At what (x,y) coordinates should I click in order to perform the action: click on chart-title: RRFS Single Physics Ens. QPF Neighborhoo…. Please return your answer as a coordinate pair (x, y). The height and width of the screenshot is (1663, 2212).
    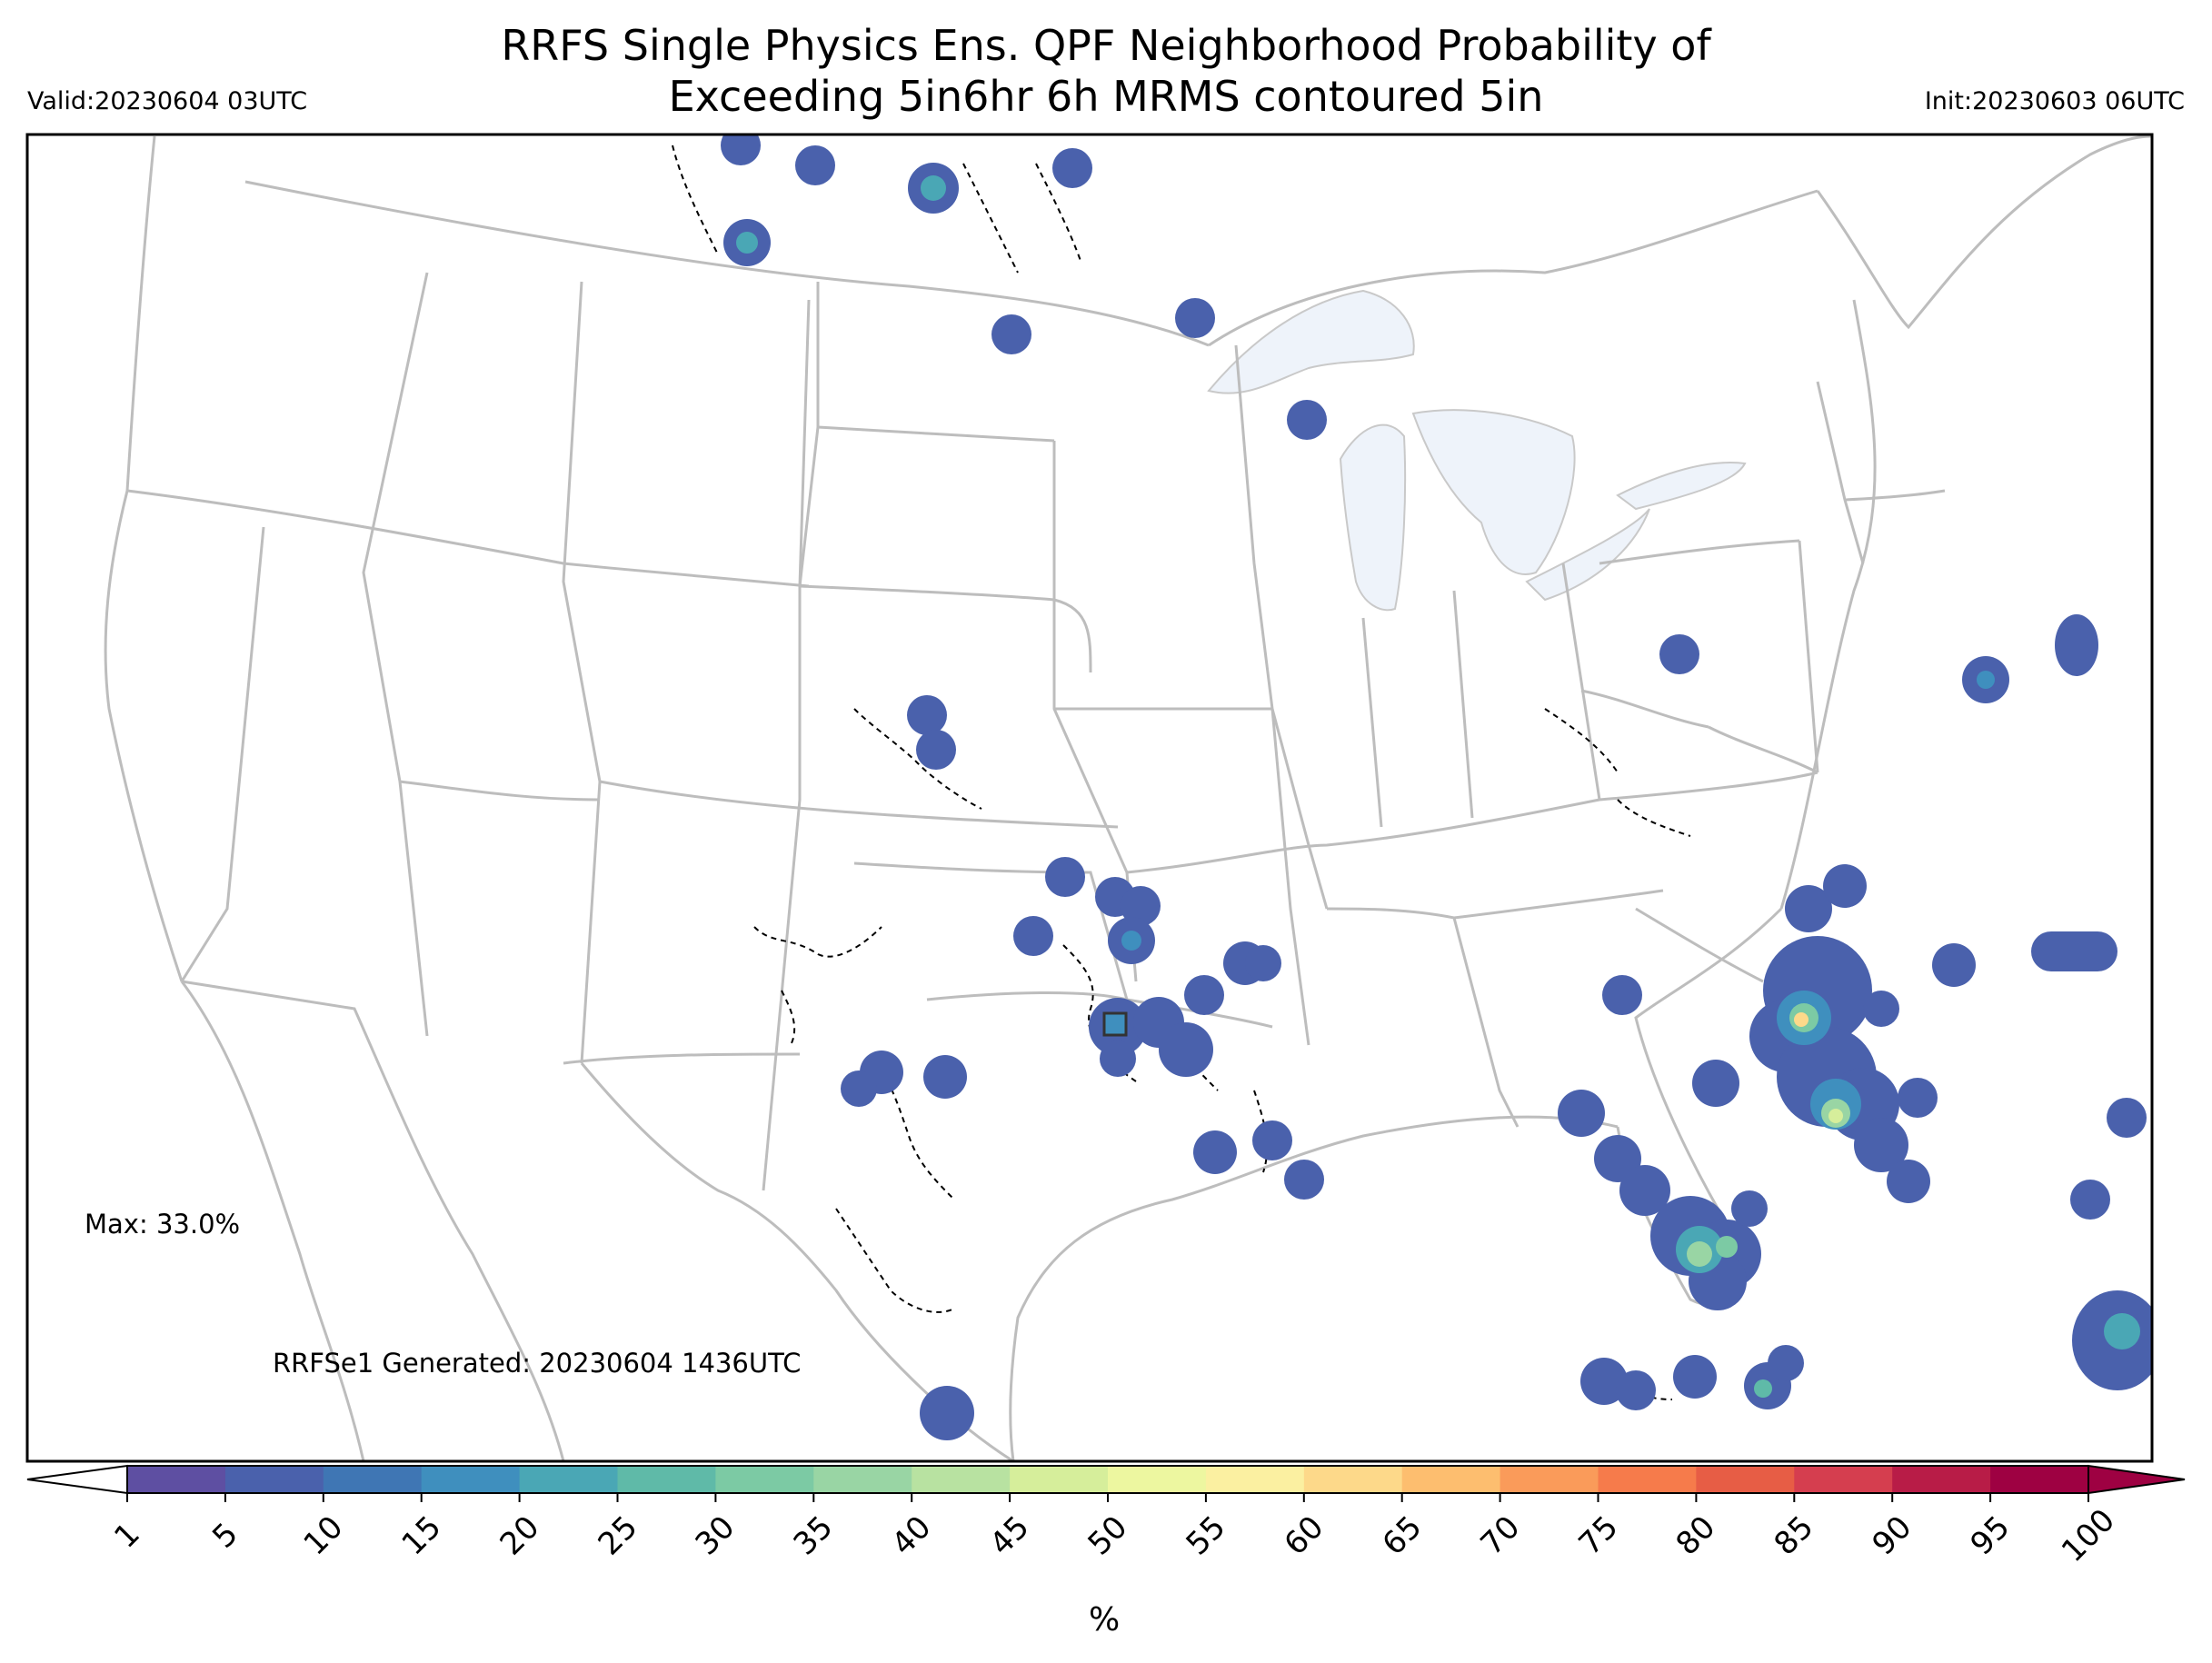
    Looking at the image, I should click on (1106, 71).